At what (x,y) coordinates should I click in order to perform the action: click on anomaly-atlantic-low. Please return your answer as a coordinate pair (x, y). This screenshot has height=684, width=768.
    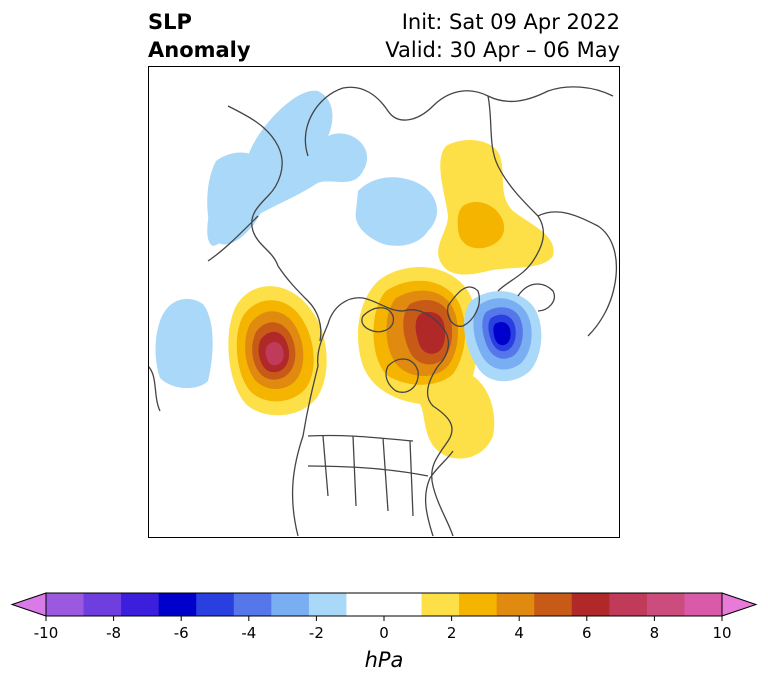
    Looking at the image, I should click on (503, 336).